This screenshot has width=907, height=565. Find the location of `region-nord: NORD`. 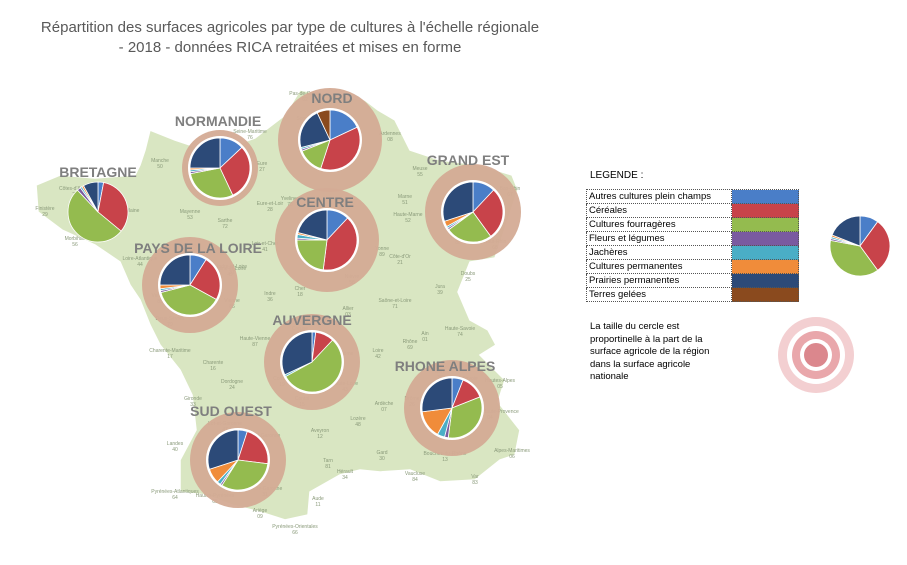

region-nord: NORD is located at coordinates (330, 140).